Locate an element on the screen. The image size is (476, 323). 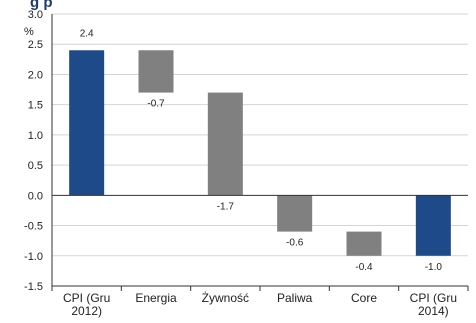
y-tick-label: 1.0 is located at coordinates (35, 136).